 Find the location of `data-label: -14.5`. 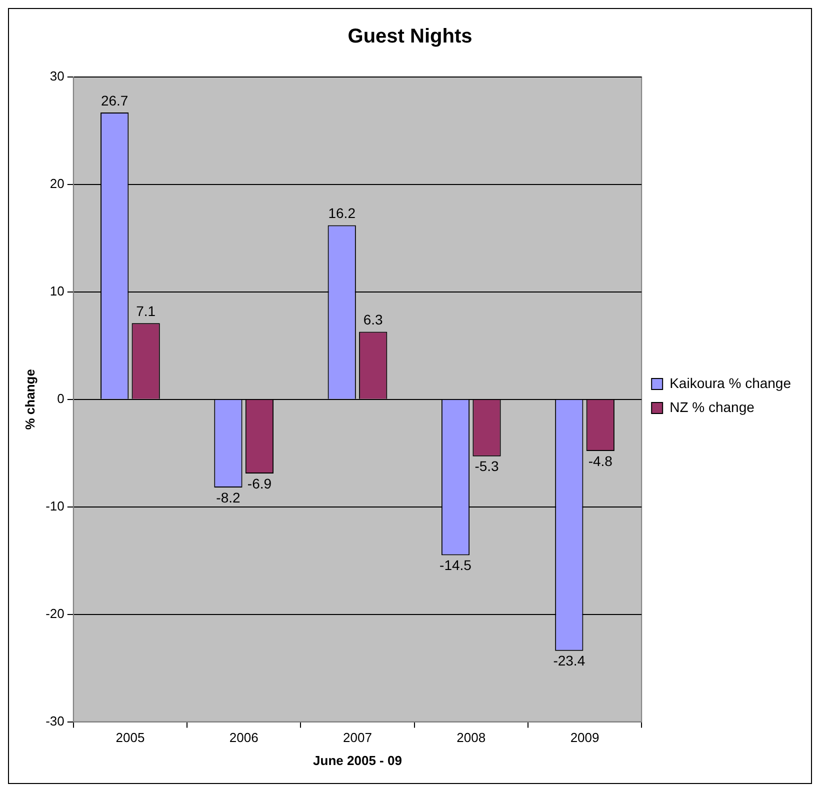

data-label: -14.5 is located at coordinates (456, 565).